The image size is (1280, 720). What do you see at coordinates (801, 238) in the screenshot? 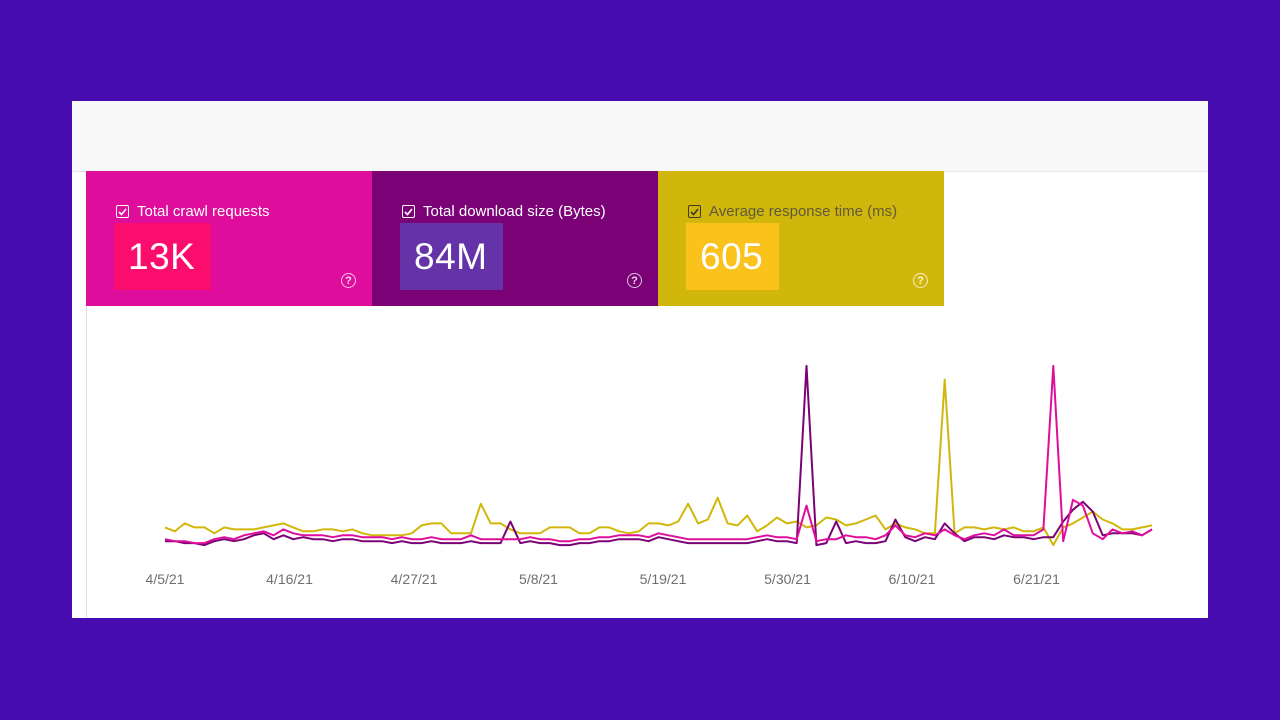
I see `card-average-response-time: Average response time (ms) 605 ?` at bounding box center [801, 238].